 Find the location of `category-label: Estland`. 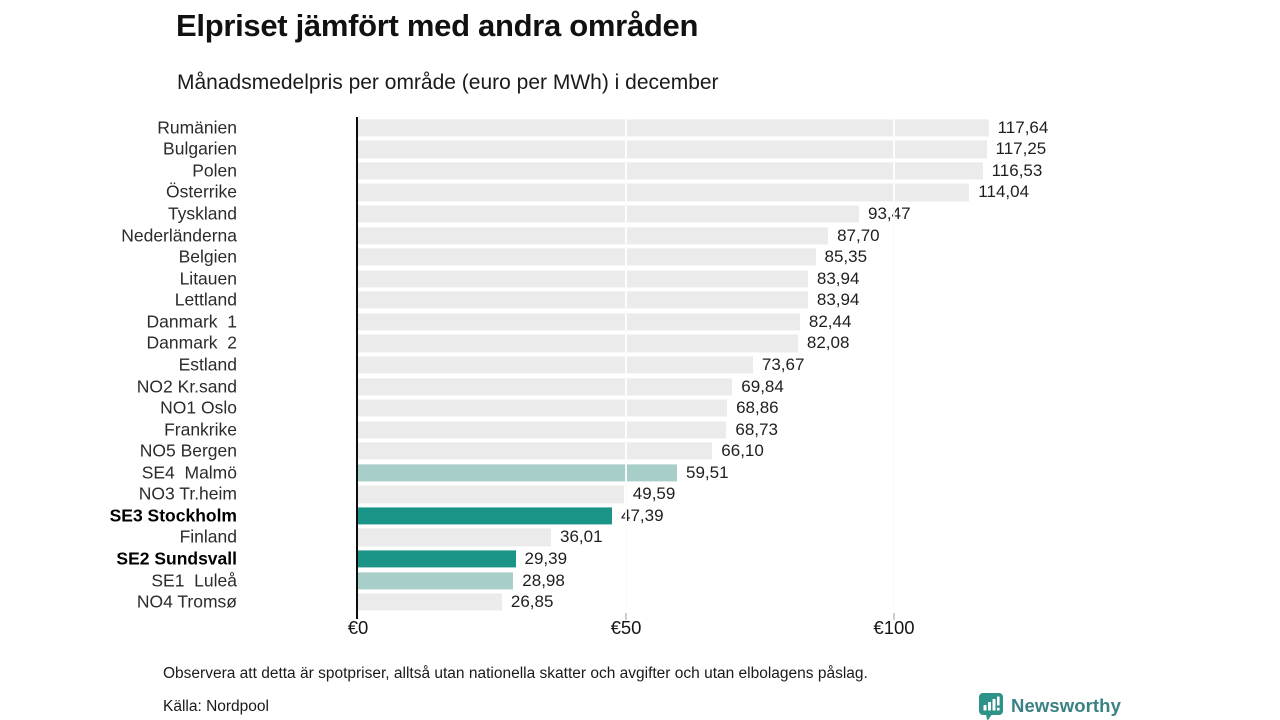

category-label: Estland is located at coordinates (207, 364).